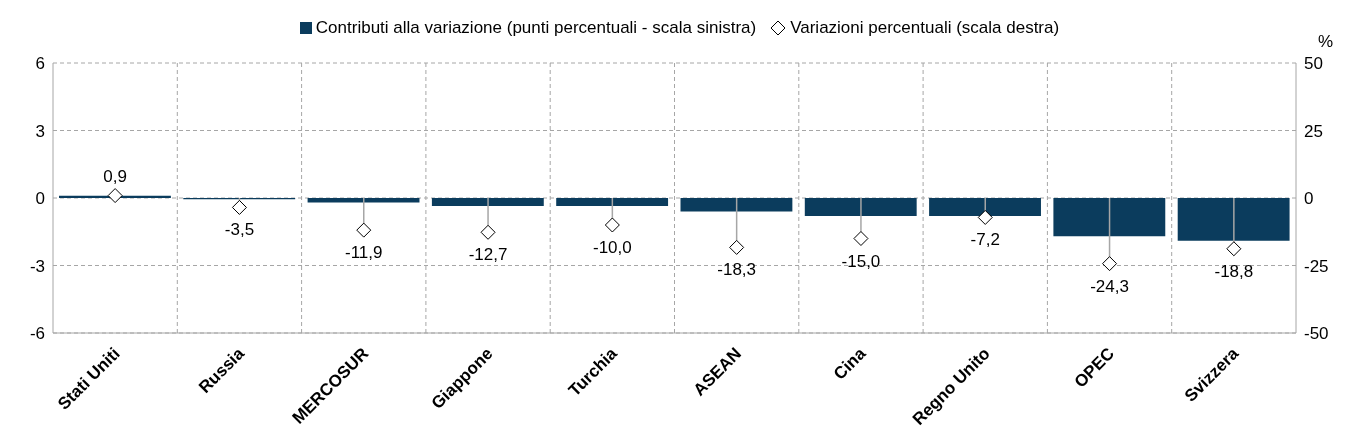 The image size is (1359, 446). Describe the element at coordinates (364, 253) in the screenshot. I see `data-label: -11,9` at that location.